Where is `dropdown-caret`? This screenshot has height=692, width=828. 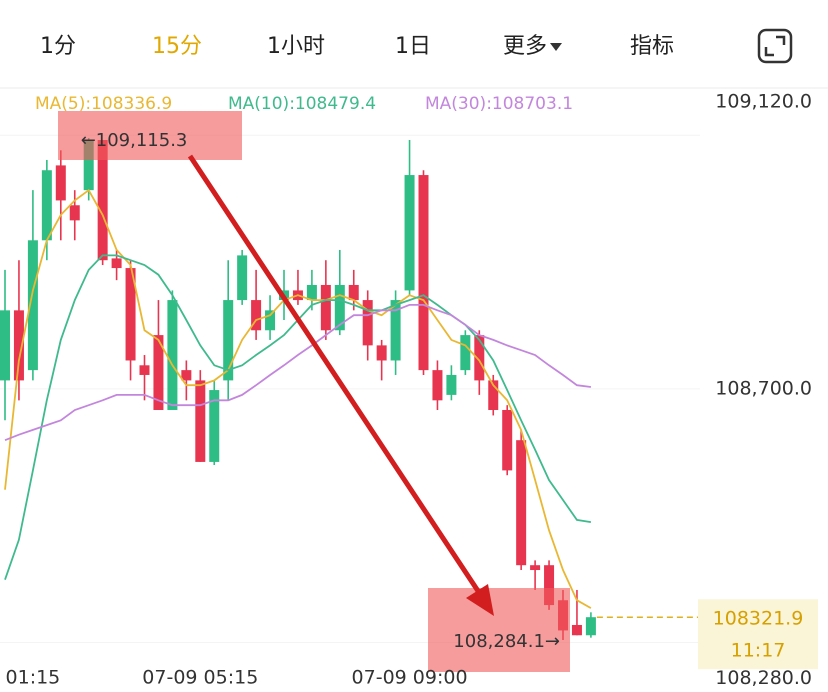 dropdown-caret is located at coordinates (556, 47).